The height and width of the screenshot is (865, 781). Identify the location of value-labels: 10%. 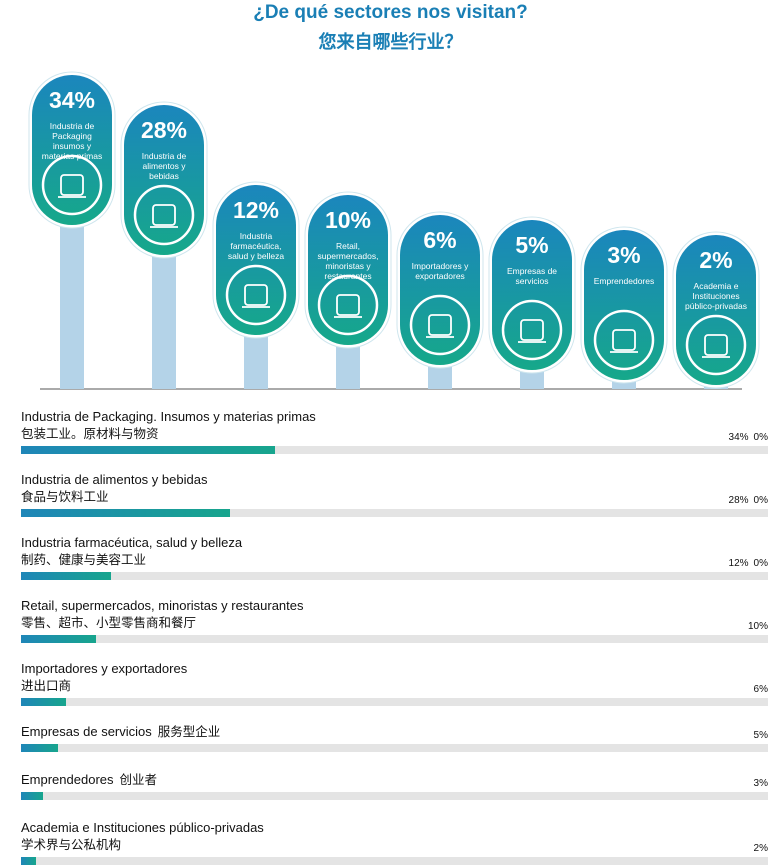
(755, 626).